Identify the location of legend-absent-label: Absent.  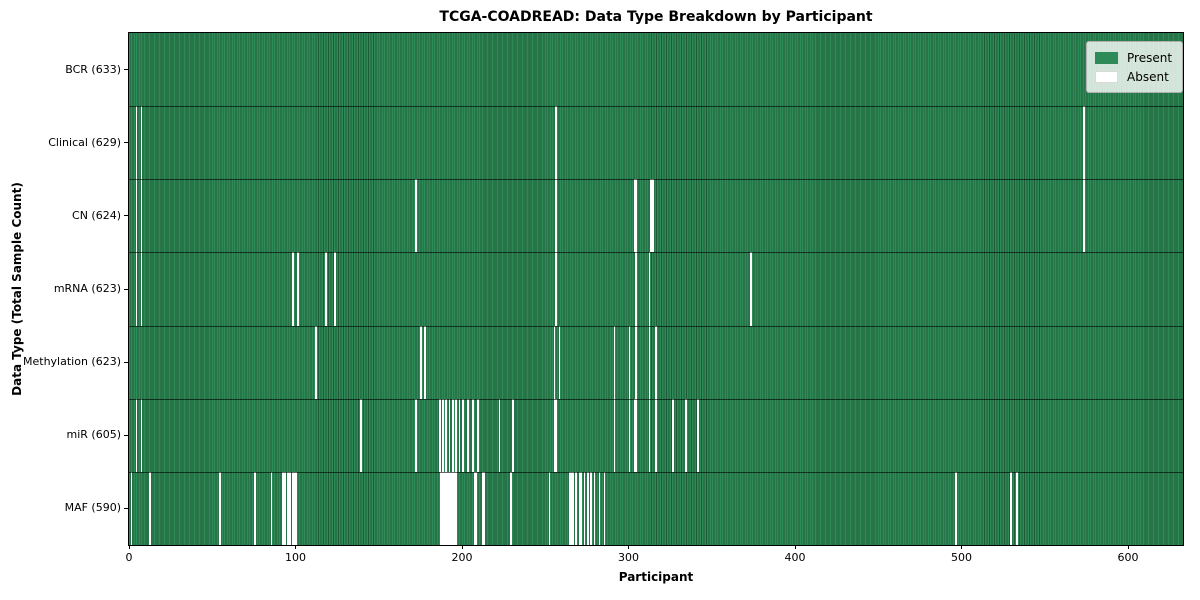
(1148, 76).